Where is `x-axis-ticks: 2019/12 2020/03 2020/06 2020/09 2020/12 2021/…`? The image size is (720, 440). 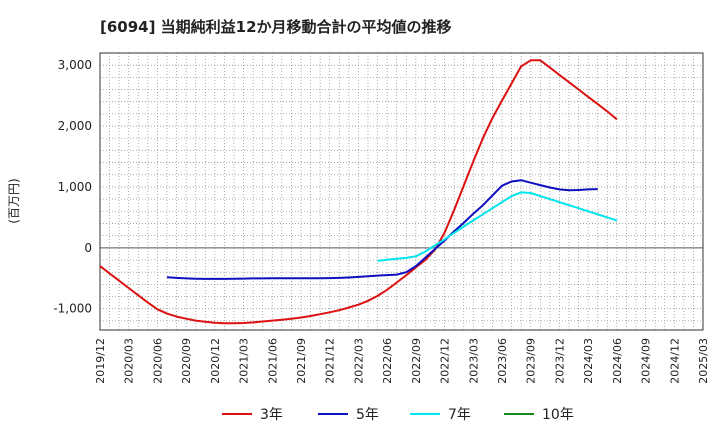
x-axis-ticks: 2019/12 2020/03 2020/06 2020/09 2020/12 2021/… is located at coordinates (402, 361).